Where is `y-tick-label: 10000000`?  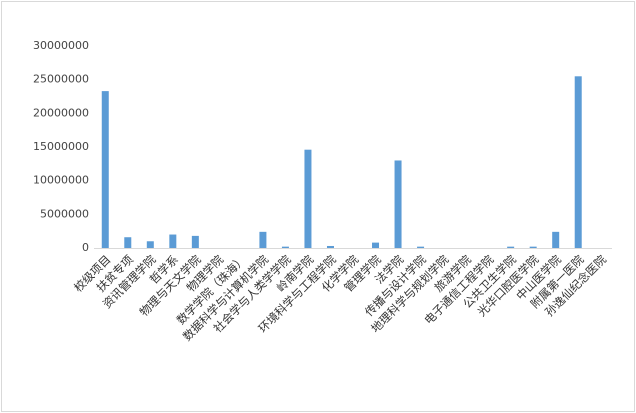
y-tick-label: 10000000 is located at coordinates (61, 180).